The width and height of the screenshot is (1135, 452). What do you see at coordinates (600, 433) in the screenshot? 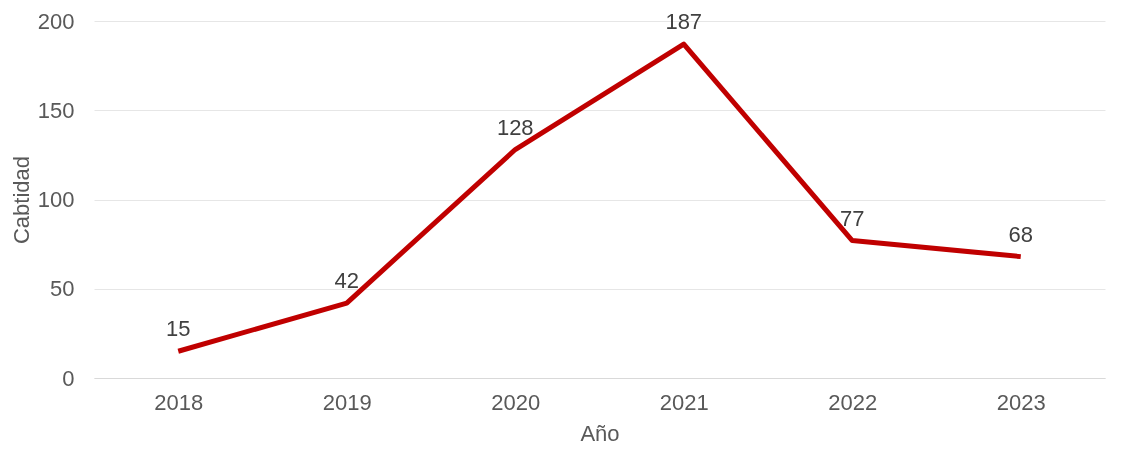
I see `x-axis-title: Año` at bounding box center [600, 433].